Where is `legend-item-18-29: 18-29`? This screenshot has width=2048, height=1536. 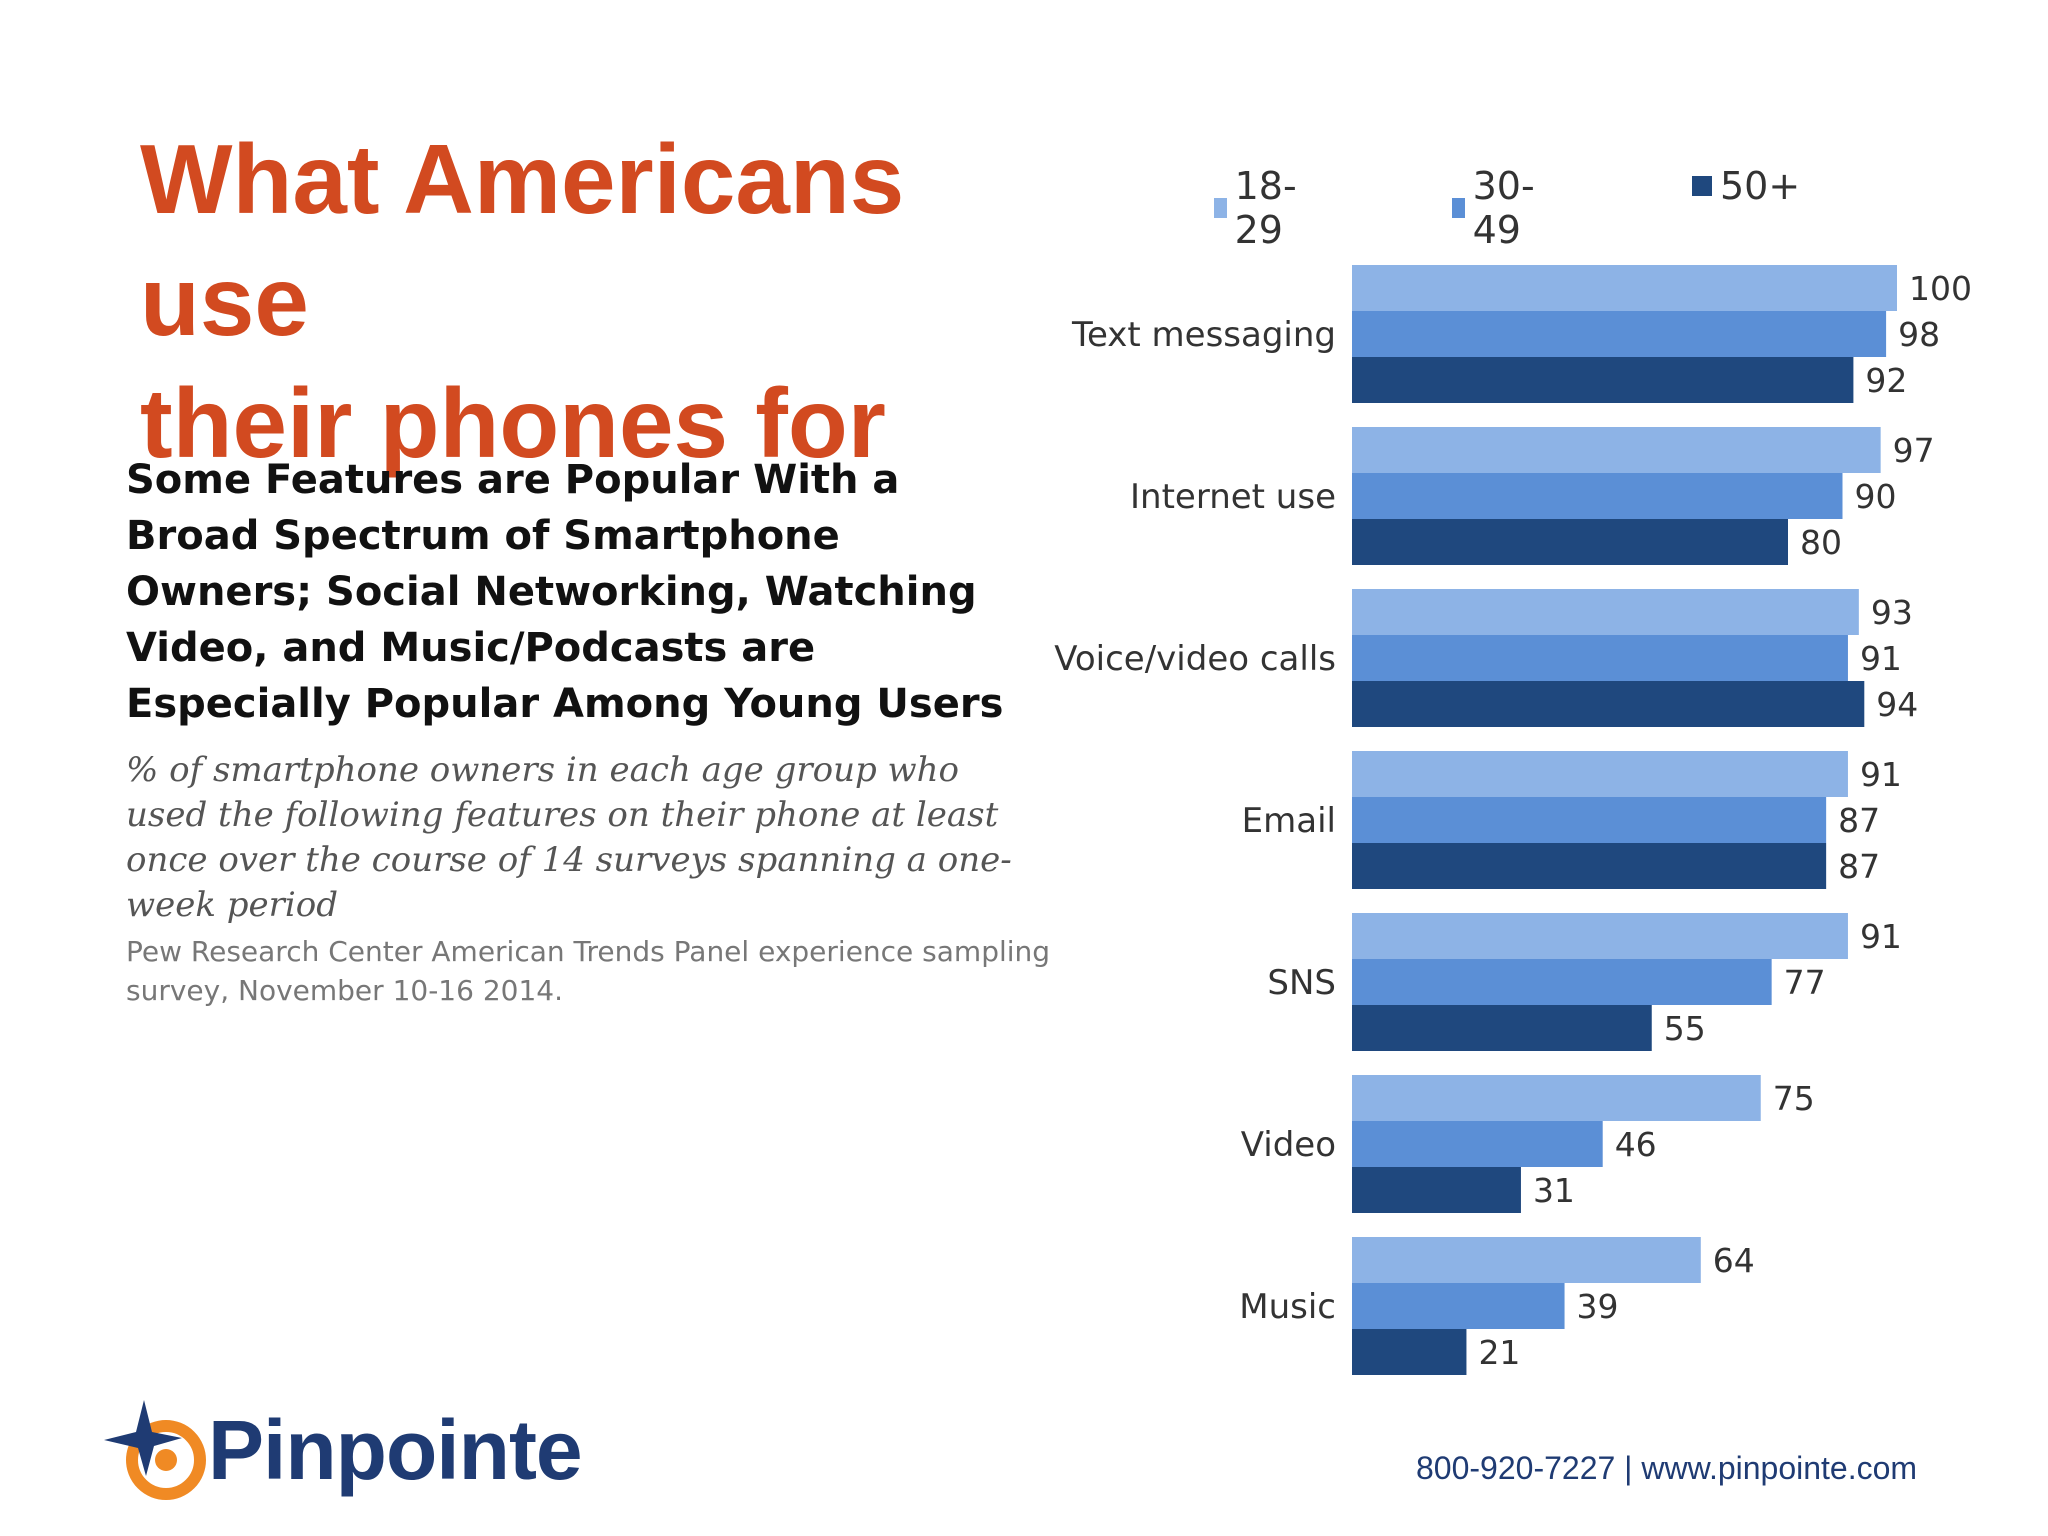
legend-item-18-29: 18-29 is located at coordinates (1259, 208).